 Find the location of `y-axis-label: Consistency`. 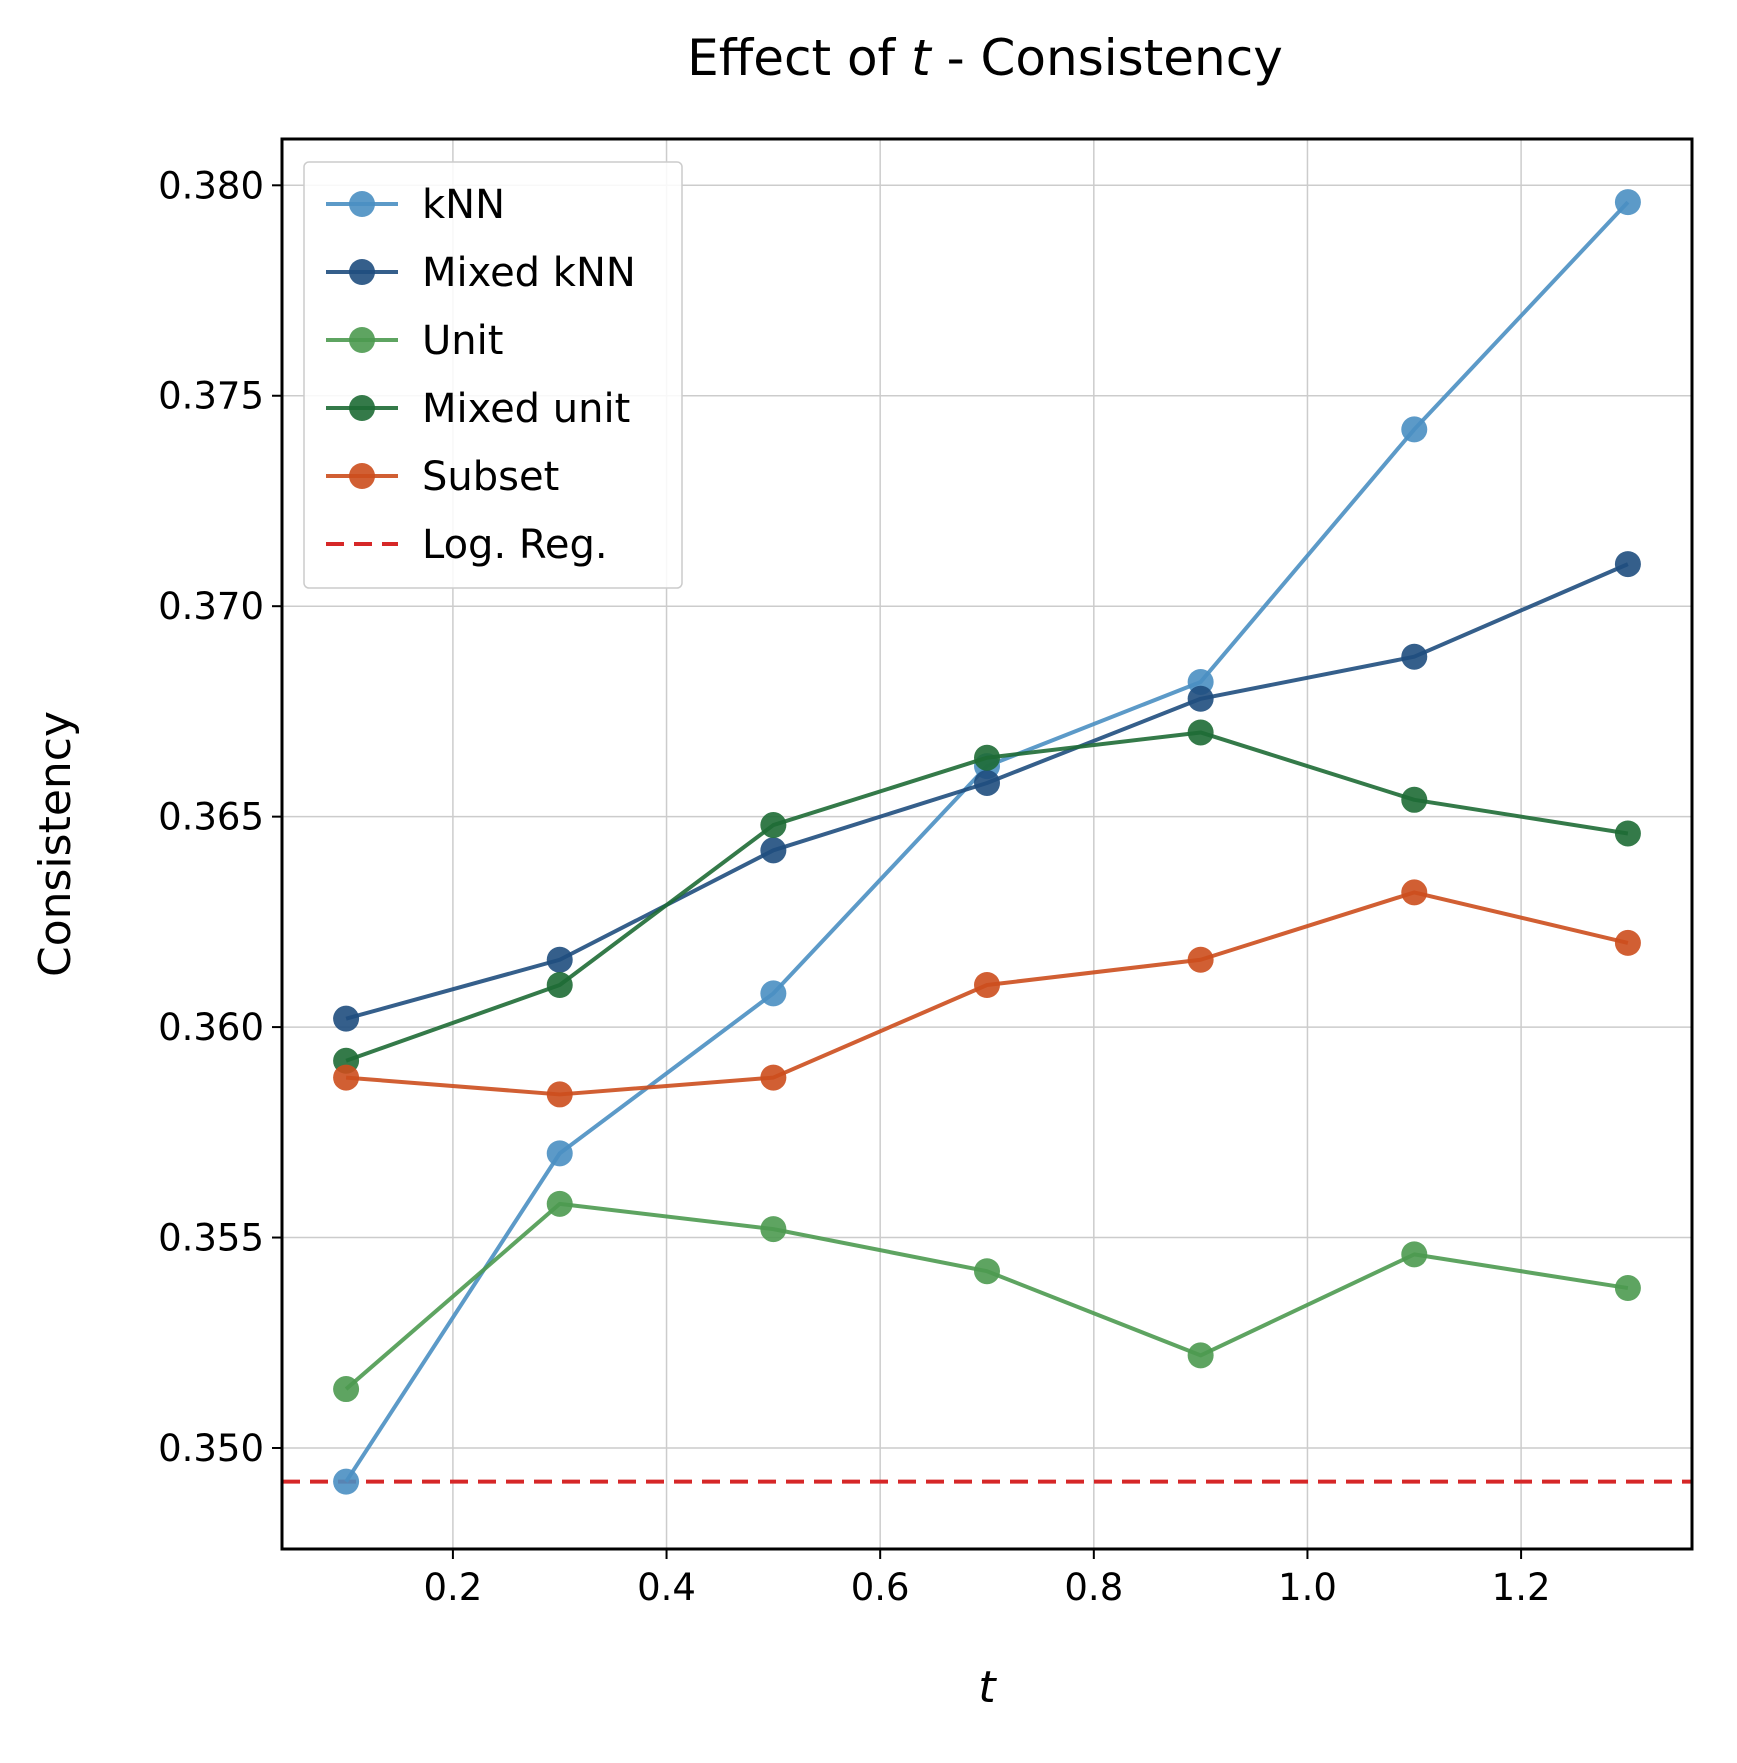

y-axis-label: Consistency is located at coordinates (55, 844).